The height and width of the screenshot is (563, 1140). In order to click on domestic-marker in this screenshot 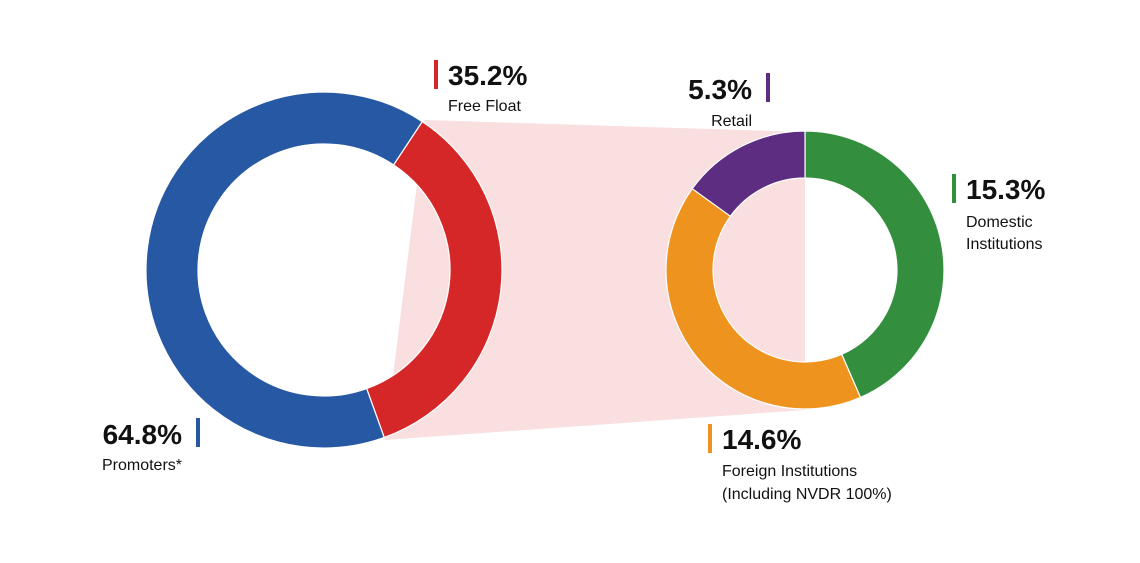, I will do `click(954, 188)`.